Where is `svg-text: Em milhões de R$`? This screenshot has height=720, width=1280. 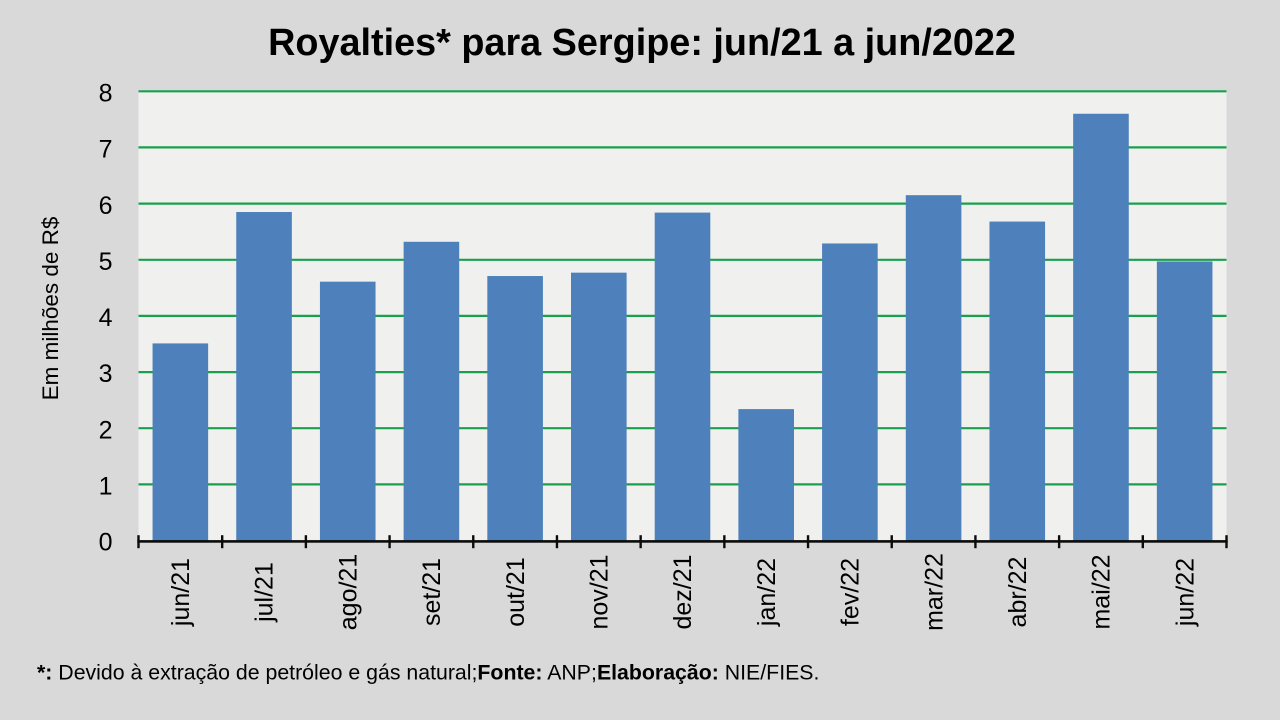
svg-text: Em milhões de R$ is located at coordinates (50, 308).